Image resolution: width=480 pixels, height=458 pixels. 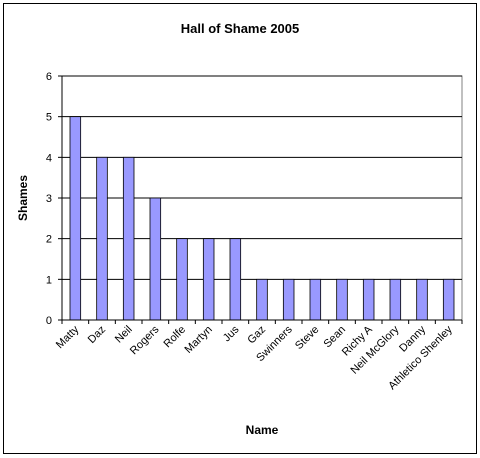 What do you see at coordinates (395, 299) in the screenshot?
I see `bar-neil-mcglory` at bounding box center [395, 299].